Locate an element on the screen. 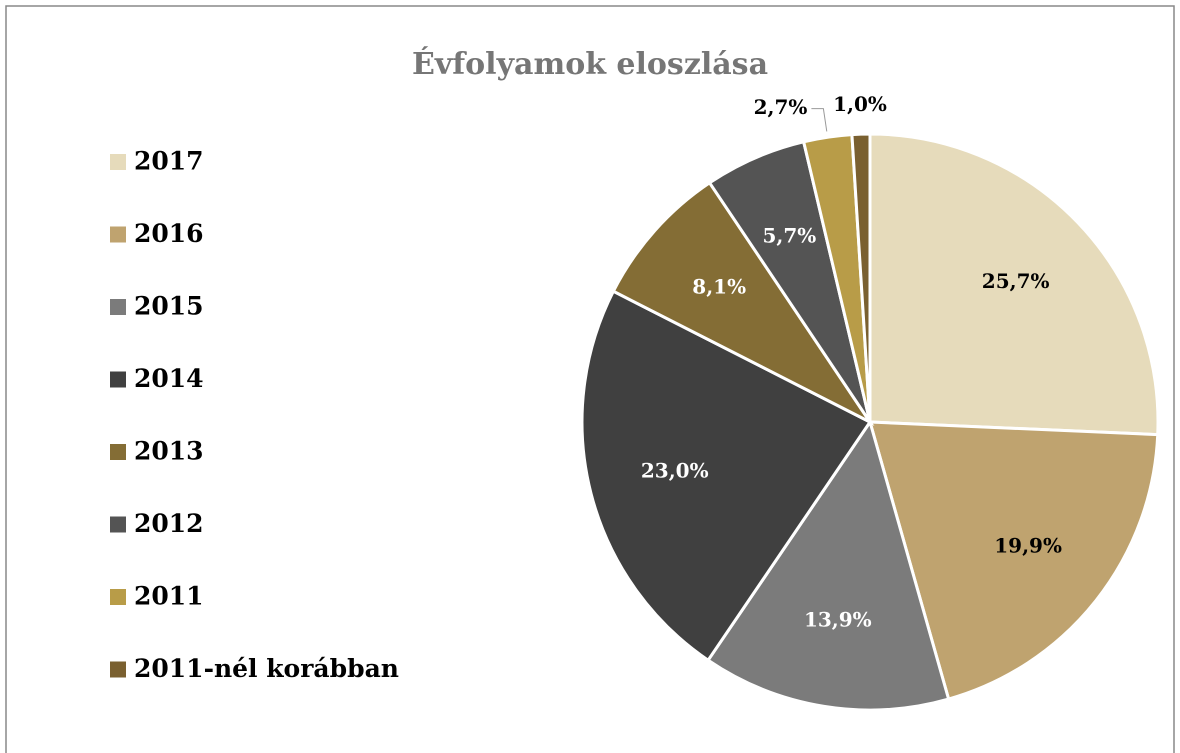 This screenshot has width=1180, height=753. data-label: 13,9% is located at coordinates (838, 620).